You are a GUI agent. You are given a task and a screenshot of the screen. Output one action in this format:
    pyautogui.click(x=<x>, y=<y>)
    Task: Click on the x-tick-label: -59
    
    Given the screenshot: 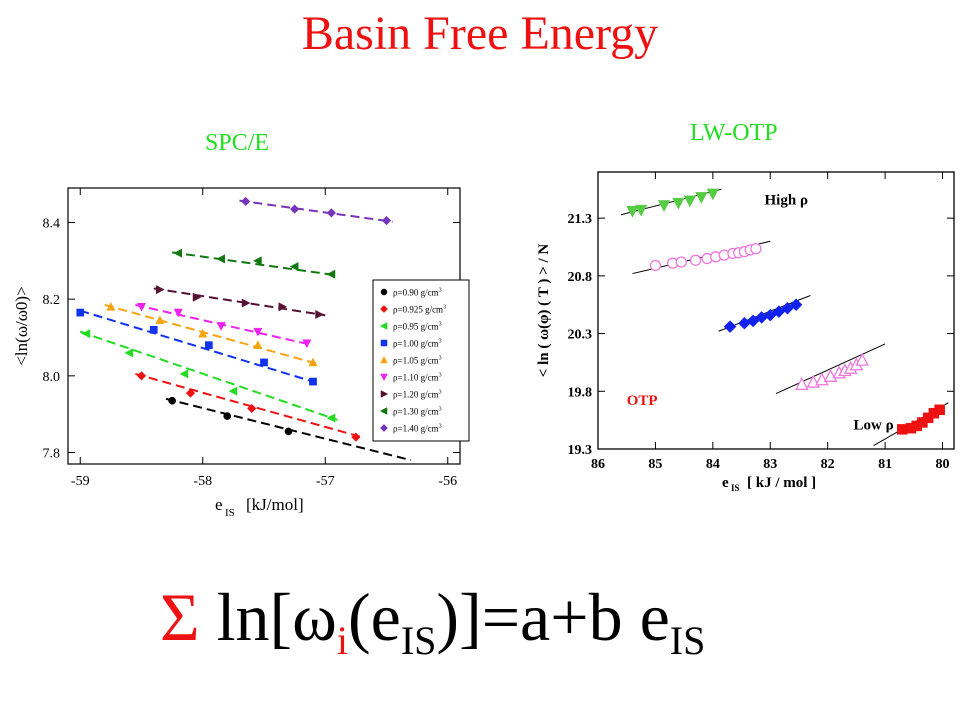 What is the action you would take?
    pyautogui.click(x=80, y=481)
    